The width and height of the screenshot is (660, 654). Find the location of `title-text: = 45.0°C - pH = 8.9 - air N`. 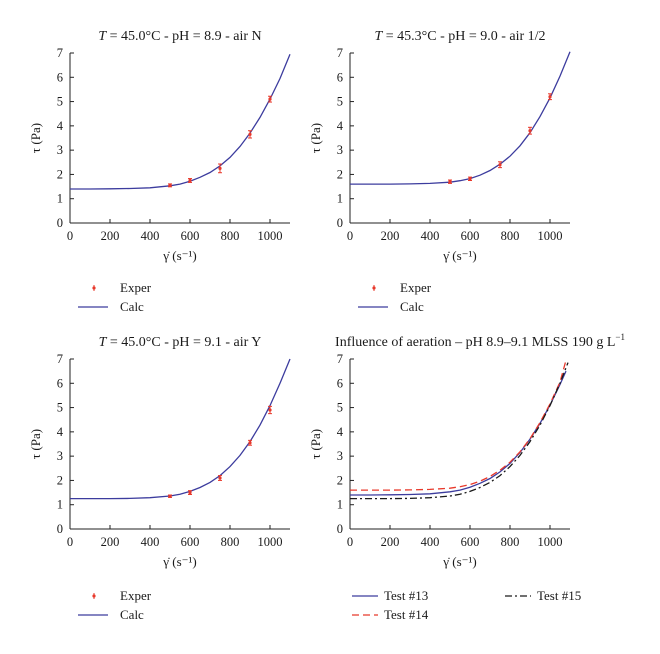

title-text: = 45.0°C - pH = 8.9 - air N is located at coordinates (184, 36).